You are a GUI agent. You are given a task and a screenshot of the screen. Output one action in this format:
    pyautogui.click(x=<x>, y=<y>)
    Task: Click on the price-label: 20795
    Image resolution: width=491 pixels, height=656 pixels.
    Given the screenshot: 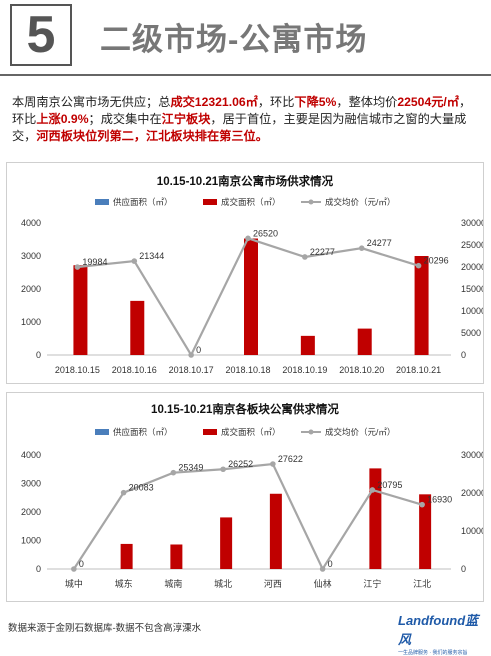 What is the action you would take?
    pyautogui.click(x=389, y=485)
    